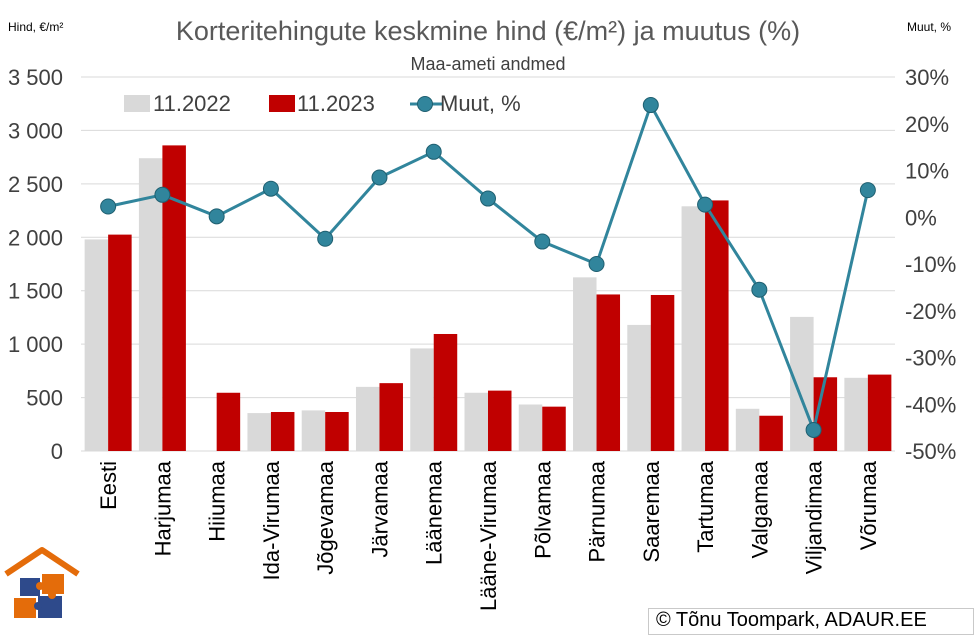 This screenshot has height=637, width=976. Describe the element at coordinates (44, 398) in the screenshot. I see `y-left-tick-label: 500` at that location.